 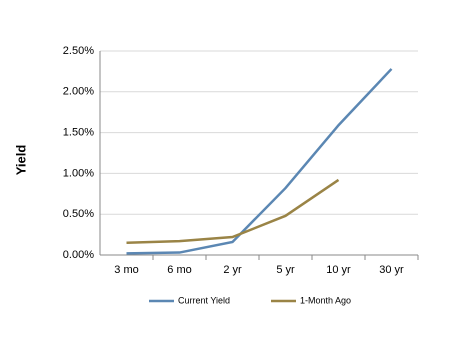 What do you see at coordinates (338, 270) in the screenshot?
I see `x-tick-label: 10 yr` at bounding box center [338, 270].